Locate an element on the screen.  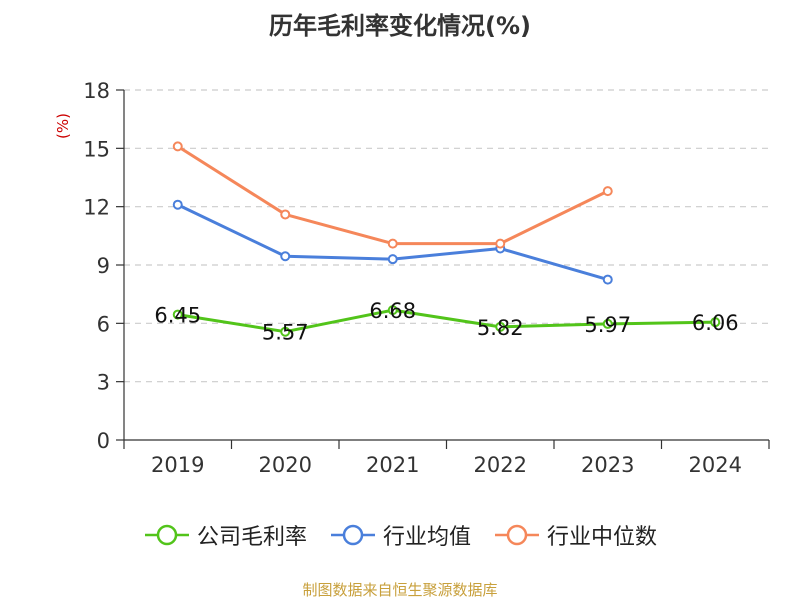
x-tick-label: 2022 is located at coordinates (500, 465).